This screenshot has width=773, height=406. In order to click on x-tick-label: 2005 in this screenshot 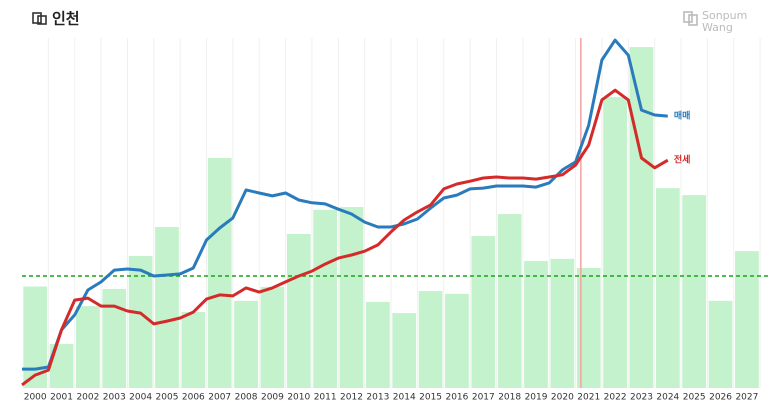, I will do `click(167, 398)`.